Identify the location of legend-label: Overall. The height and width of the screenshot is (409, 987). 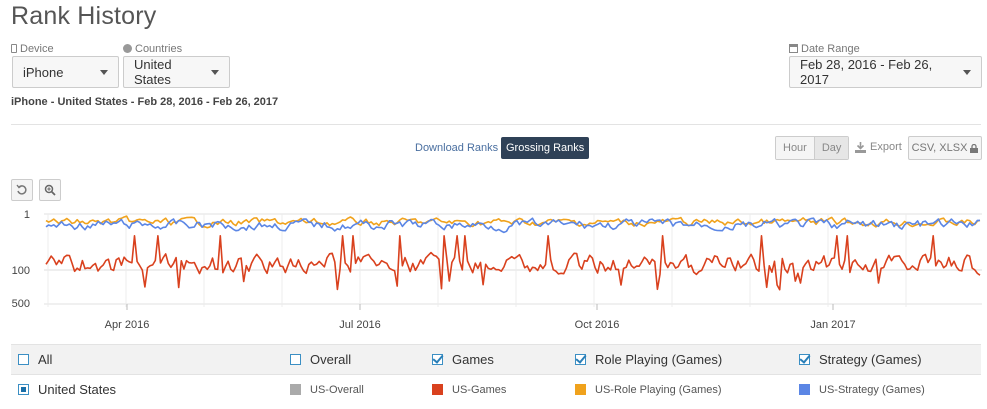
(331, 359).